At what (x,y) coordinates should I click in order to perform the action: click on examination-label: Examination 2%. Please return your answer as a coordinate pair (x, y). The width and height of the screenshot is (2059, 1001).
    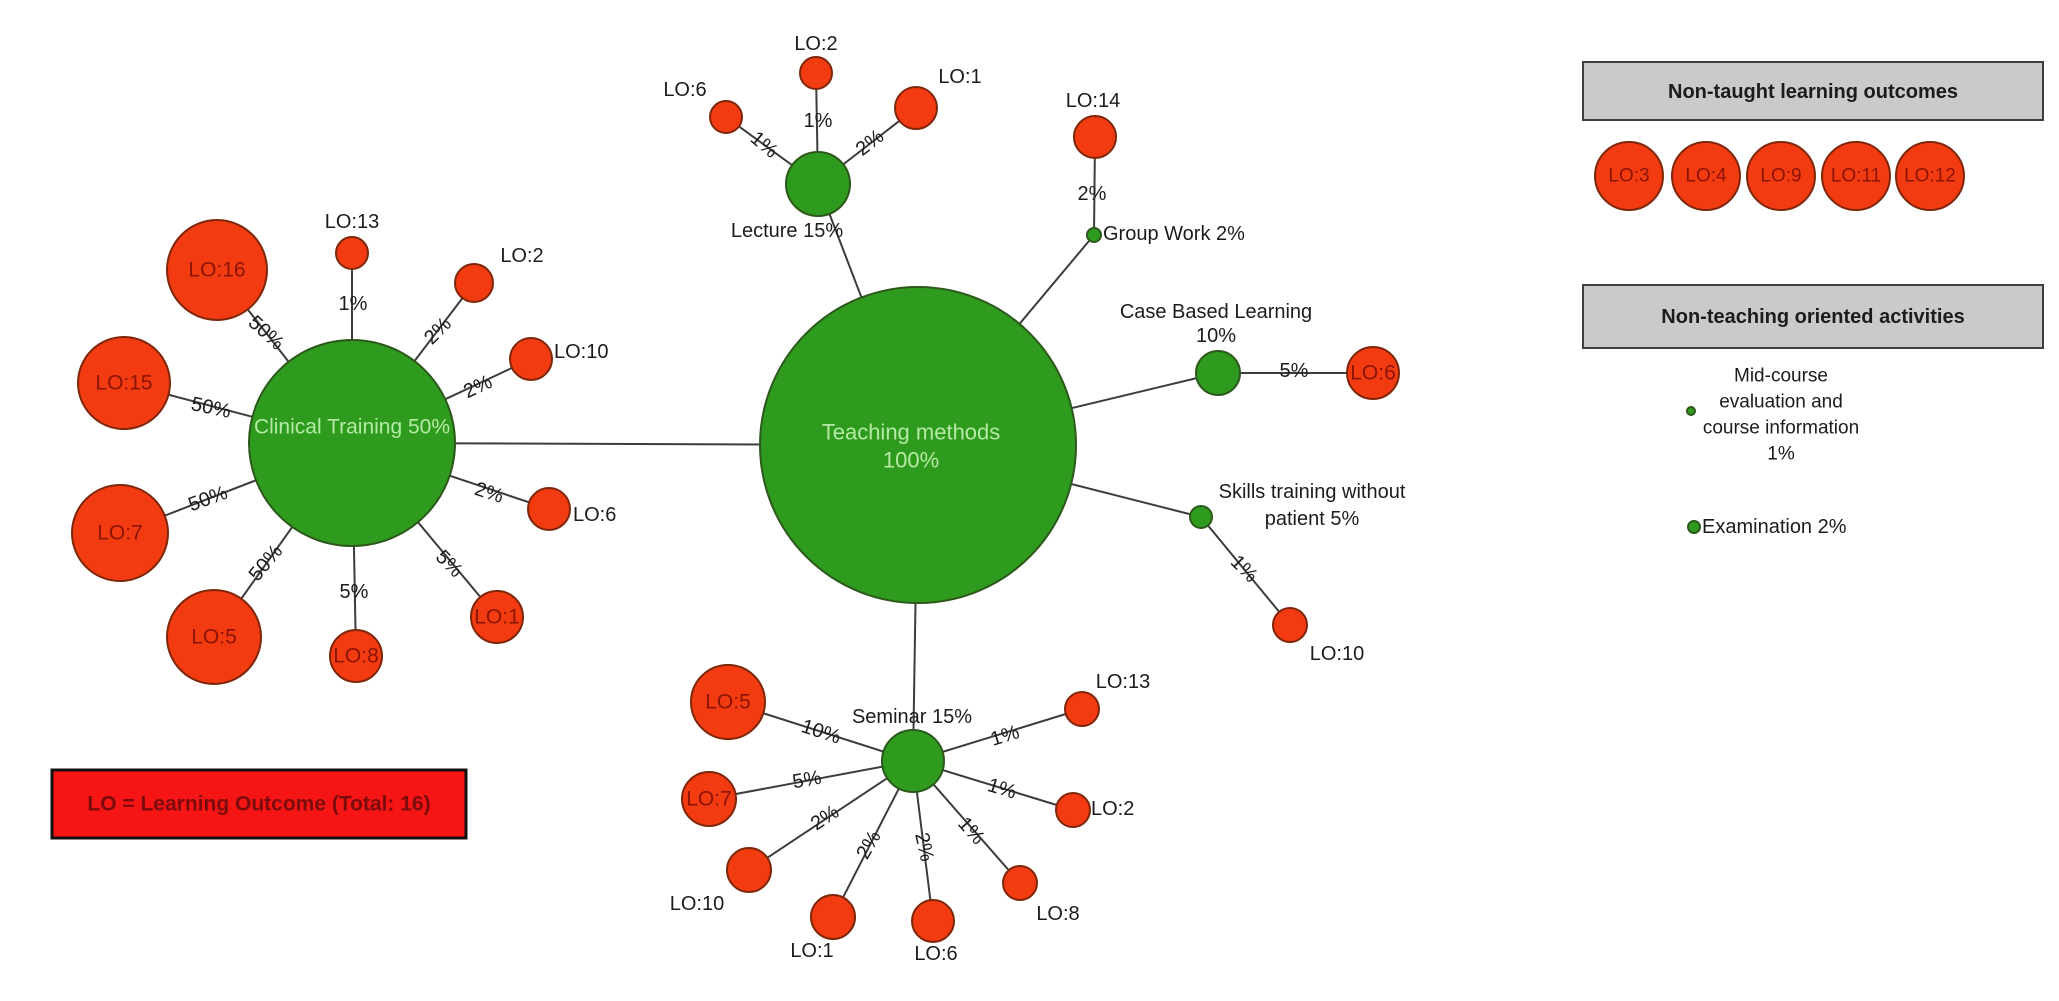
    Looking at the image, I should click on (1774, 527).